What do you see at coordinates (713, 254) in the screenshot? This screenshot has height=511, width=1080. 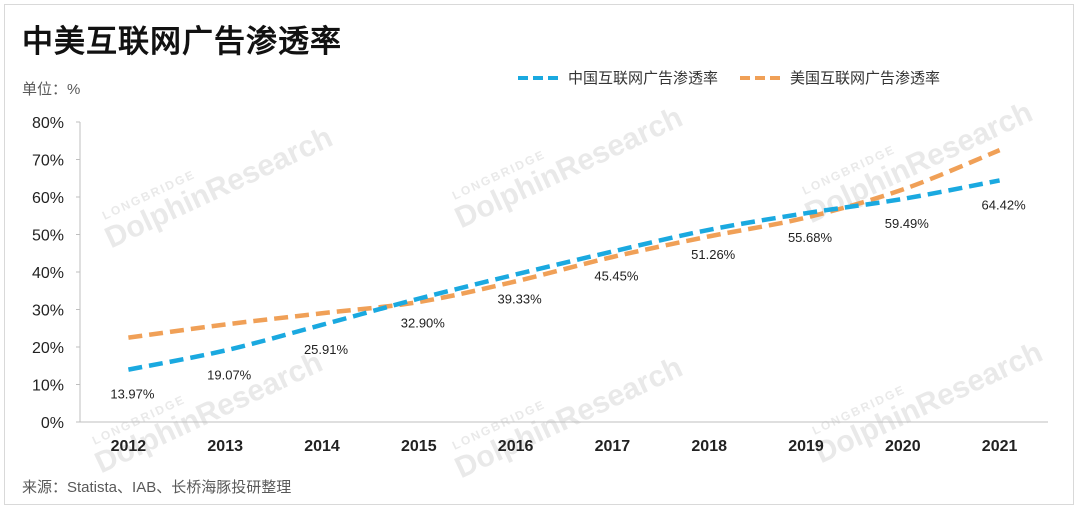 I see `data-label-china: 51.26%` at bounding box center [713, 254].